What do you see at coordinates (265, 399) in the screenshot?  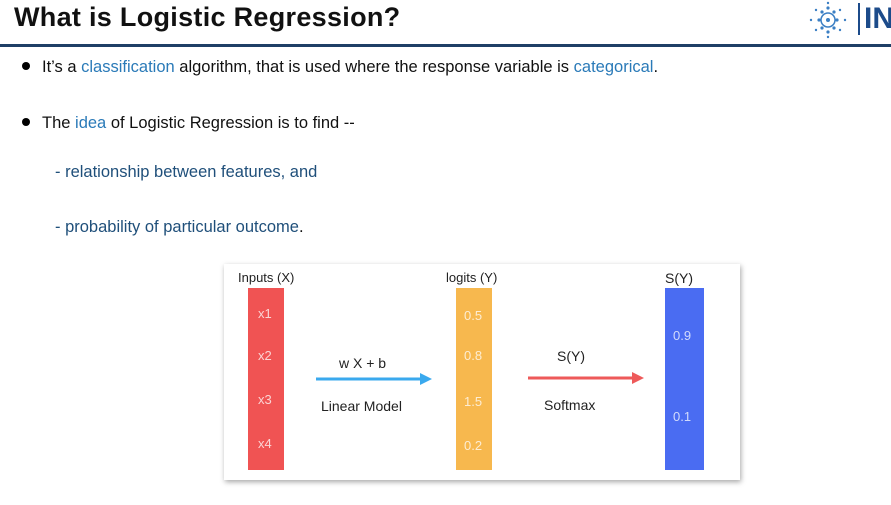 I see `input-x3: x3` at bounding box center [265, 399].